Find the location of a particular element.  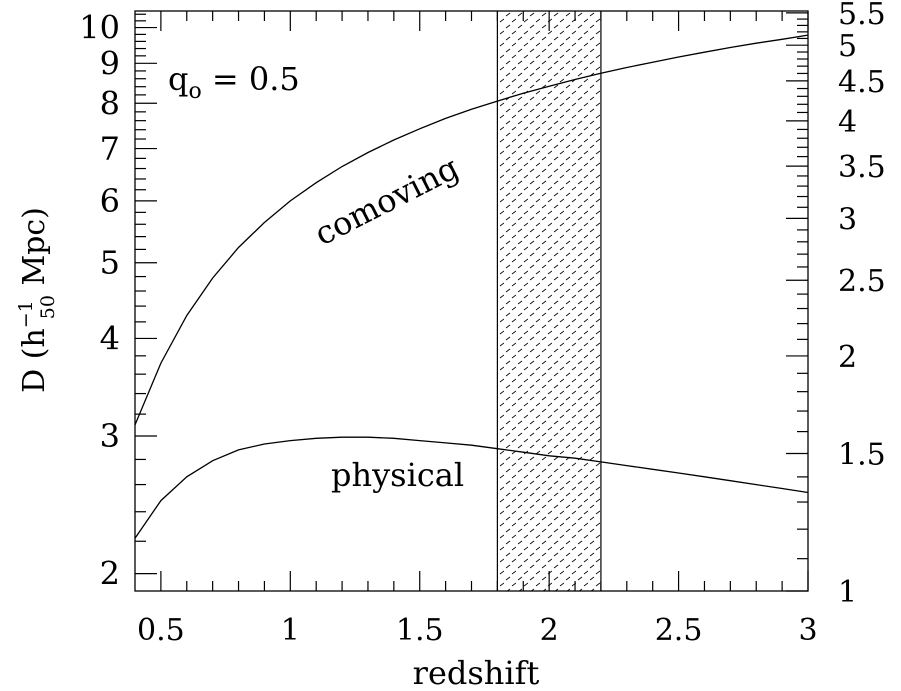

svg-text: D (h−150 Mpc) is located at coordinates (37, 300).